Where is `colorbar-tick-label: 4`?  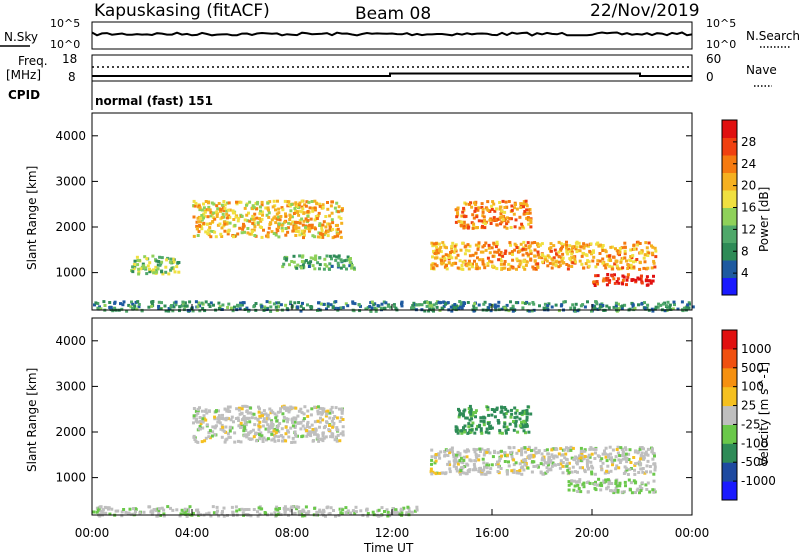
colorbar-tick-label: 4 is located at coordinates (745, 273).